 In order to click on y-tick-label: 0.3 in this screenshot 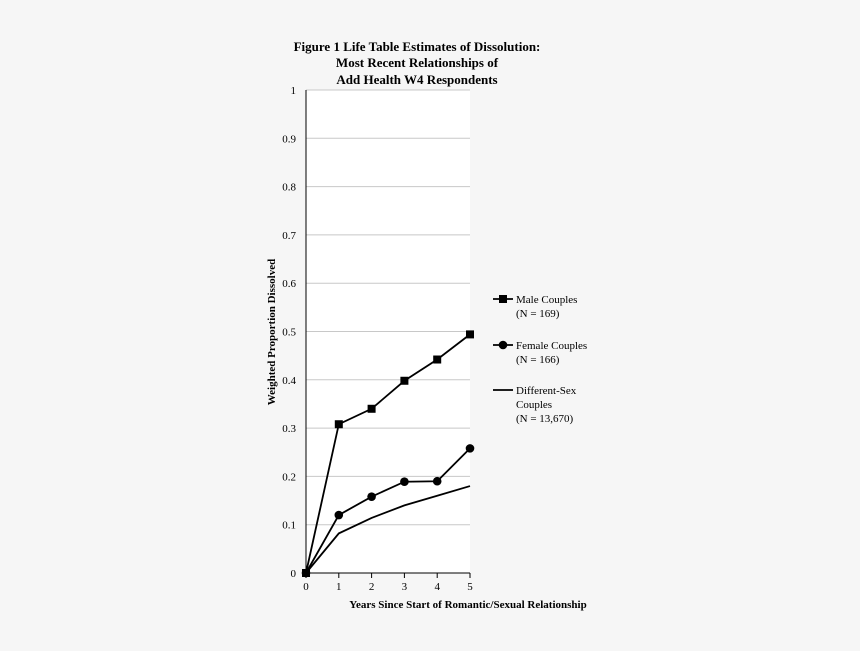, I will do `click(289, 429)`.